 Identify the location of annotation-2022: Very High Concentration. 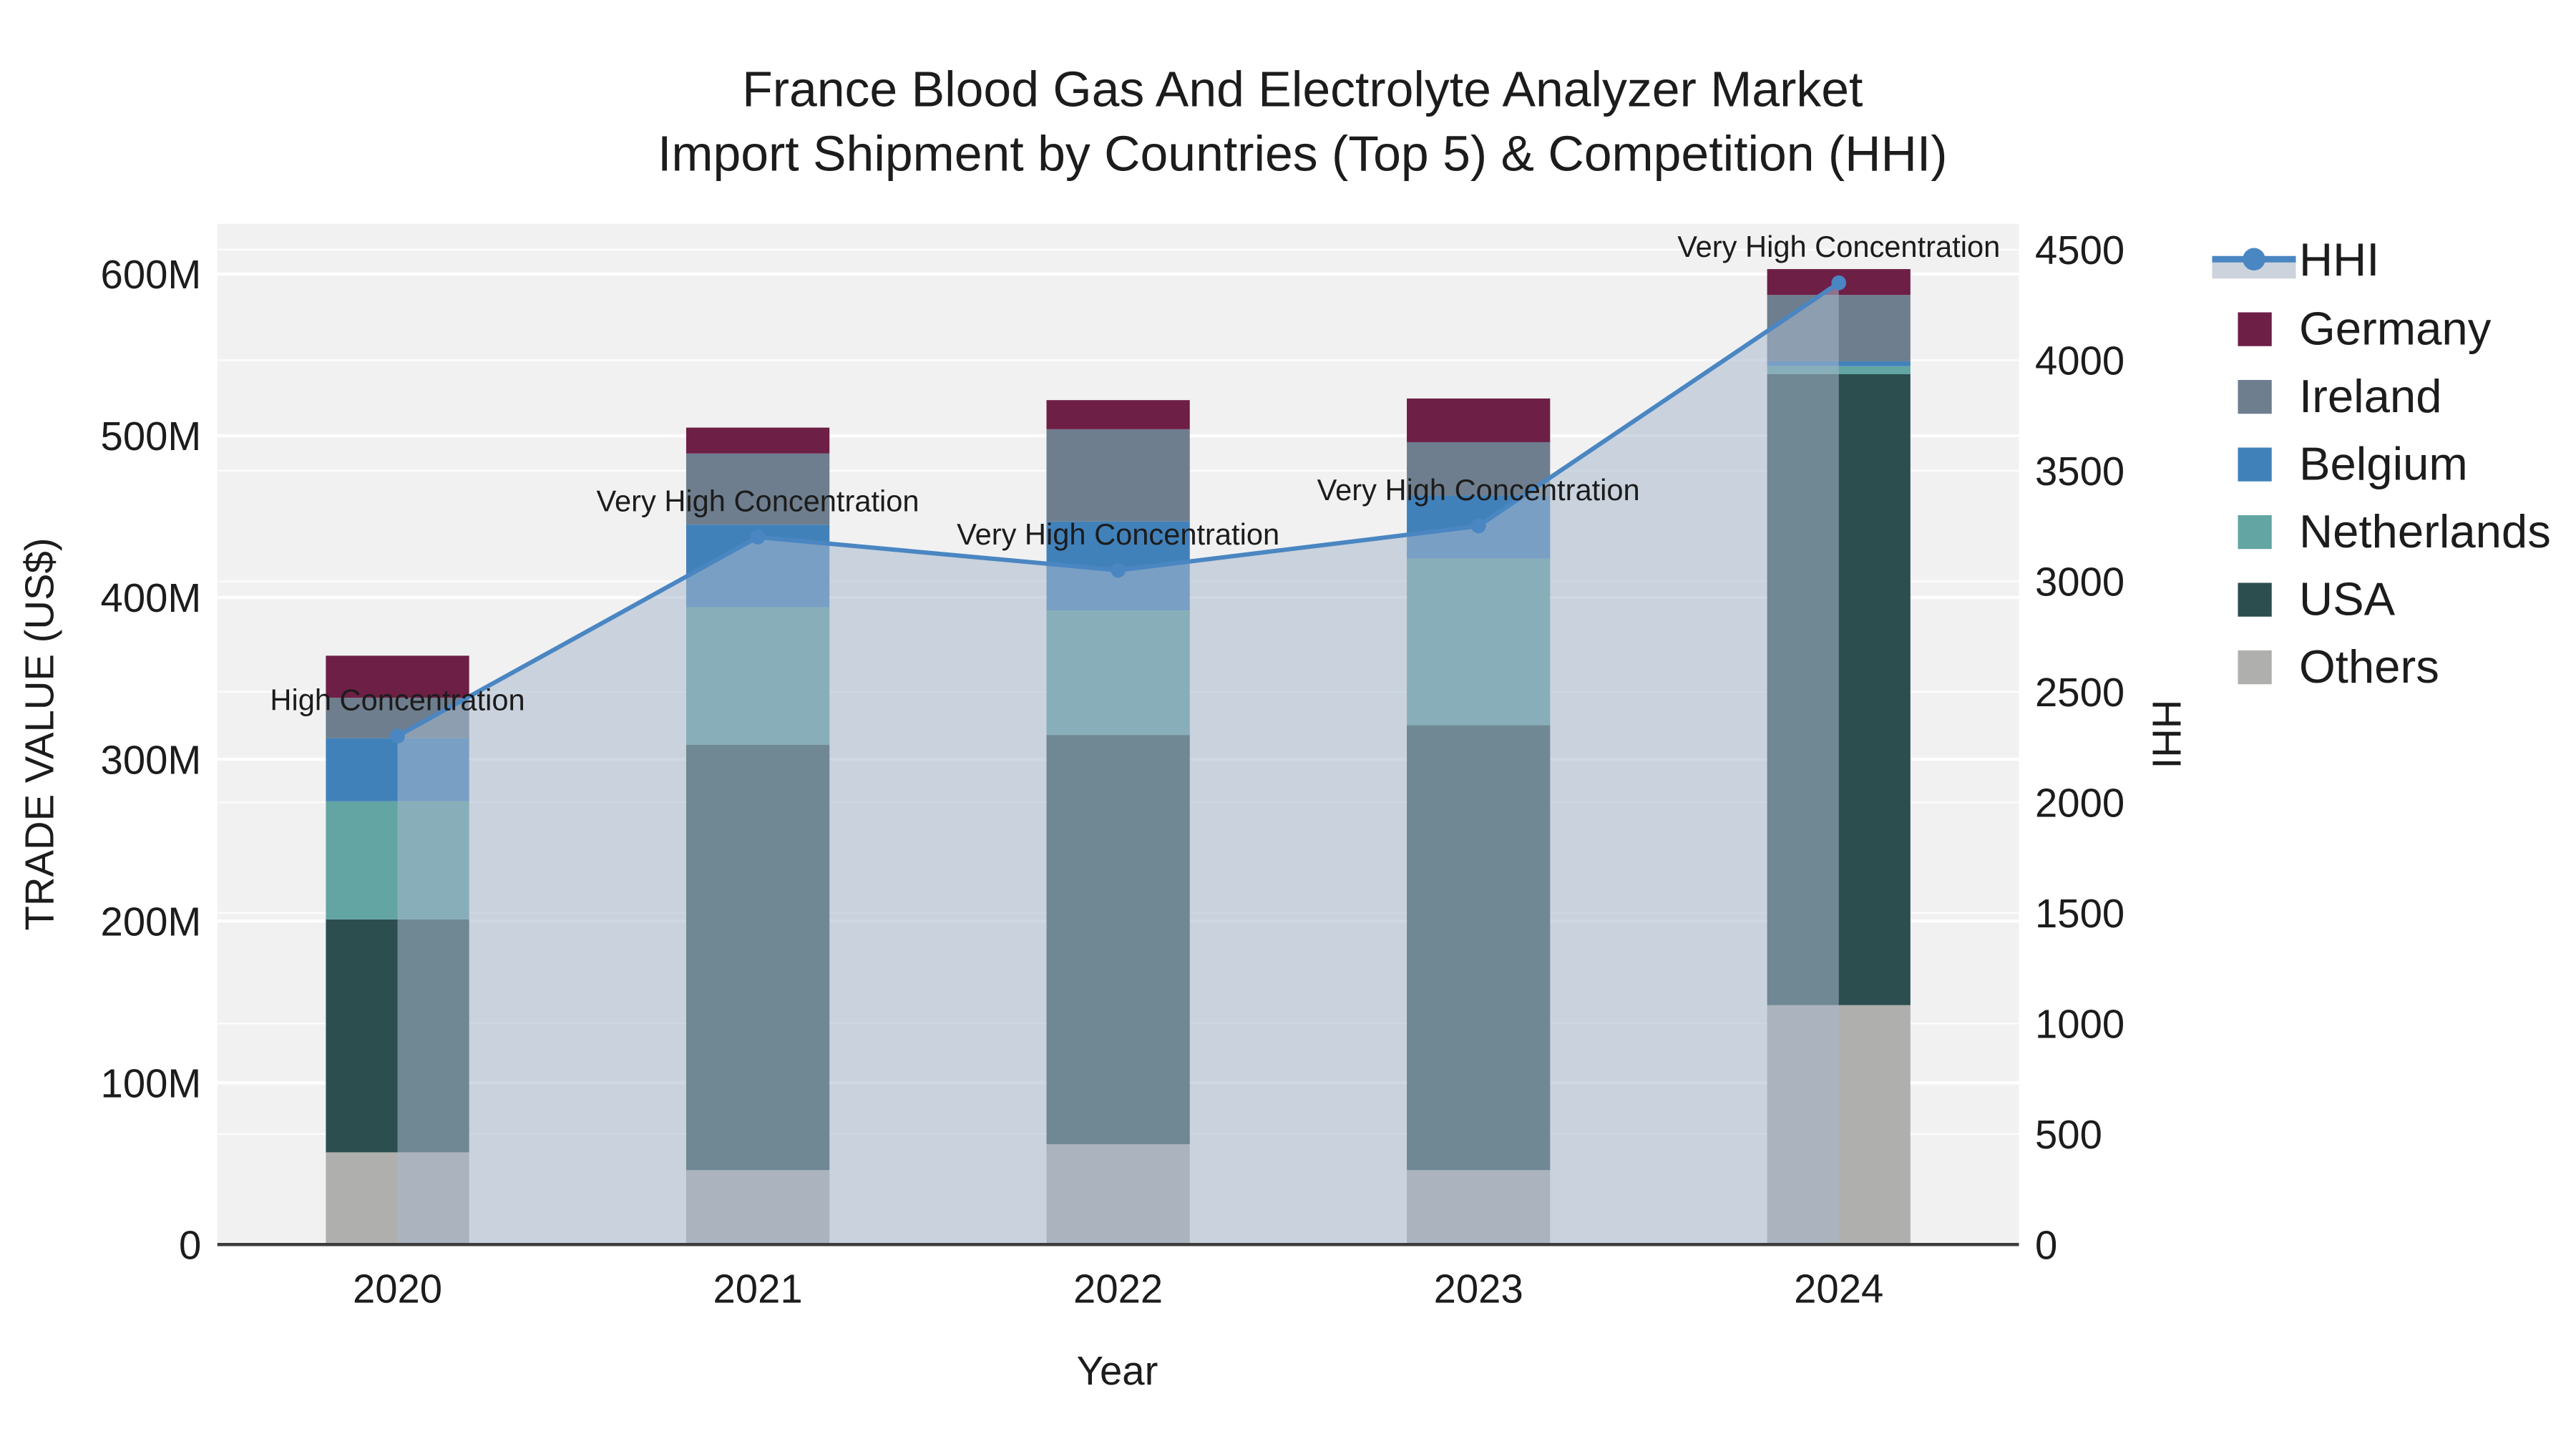
(1118, 534).